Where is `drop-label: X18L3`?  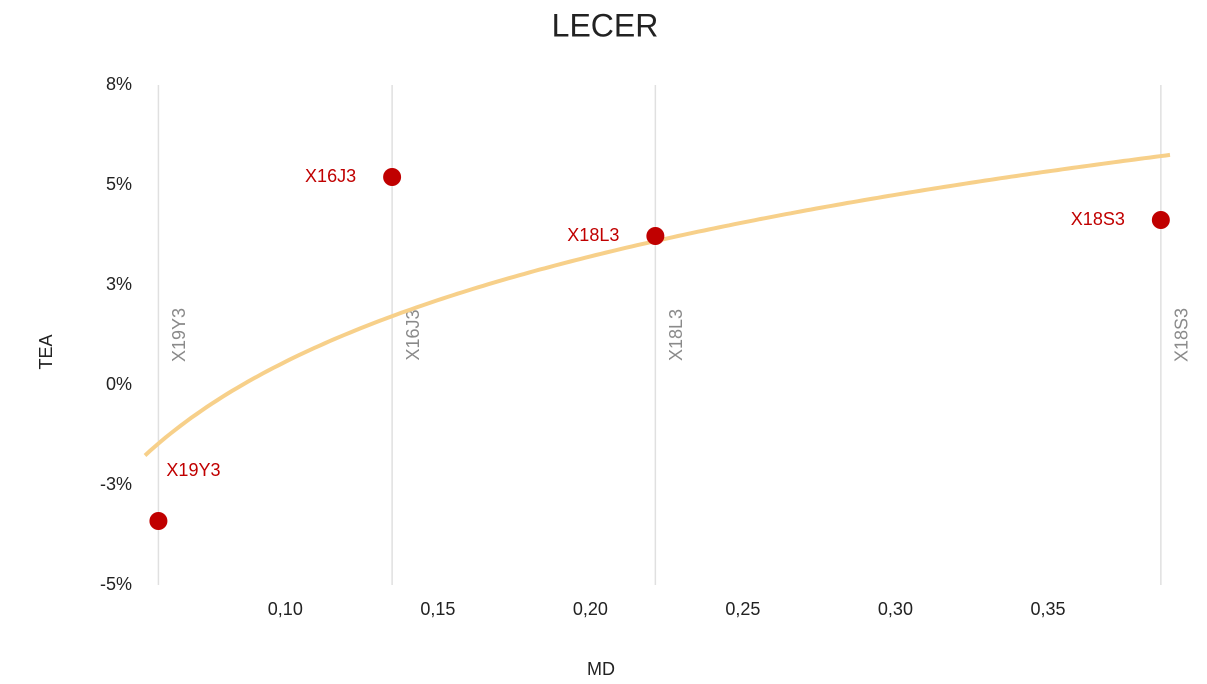
drop-label: X18L3 is located at coordinates (676, 335).